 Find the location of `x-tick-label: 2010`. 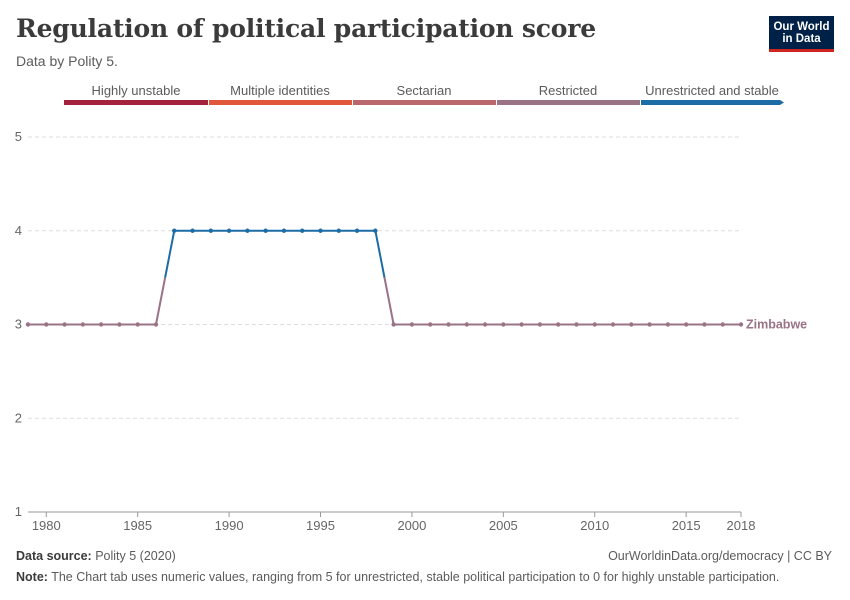

x-tick-label: 2010 is located at coordinates (594, 525).